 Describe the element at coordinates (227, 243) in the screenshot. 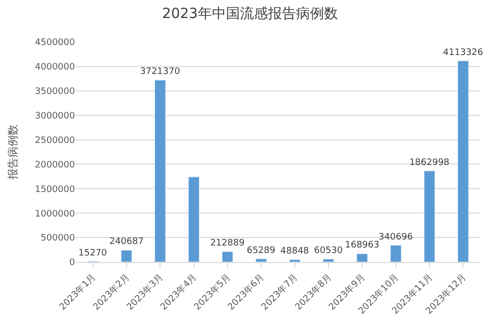

I see `data-label: 212889` at that location.